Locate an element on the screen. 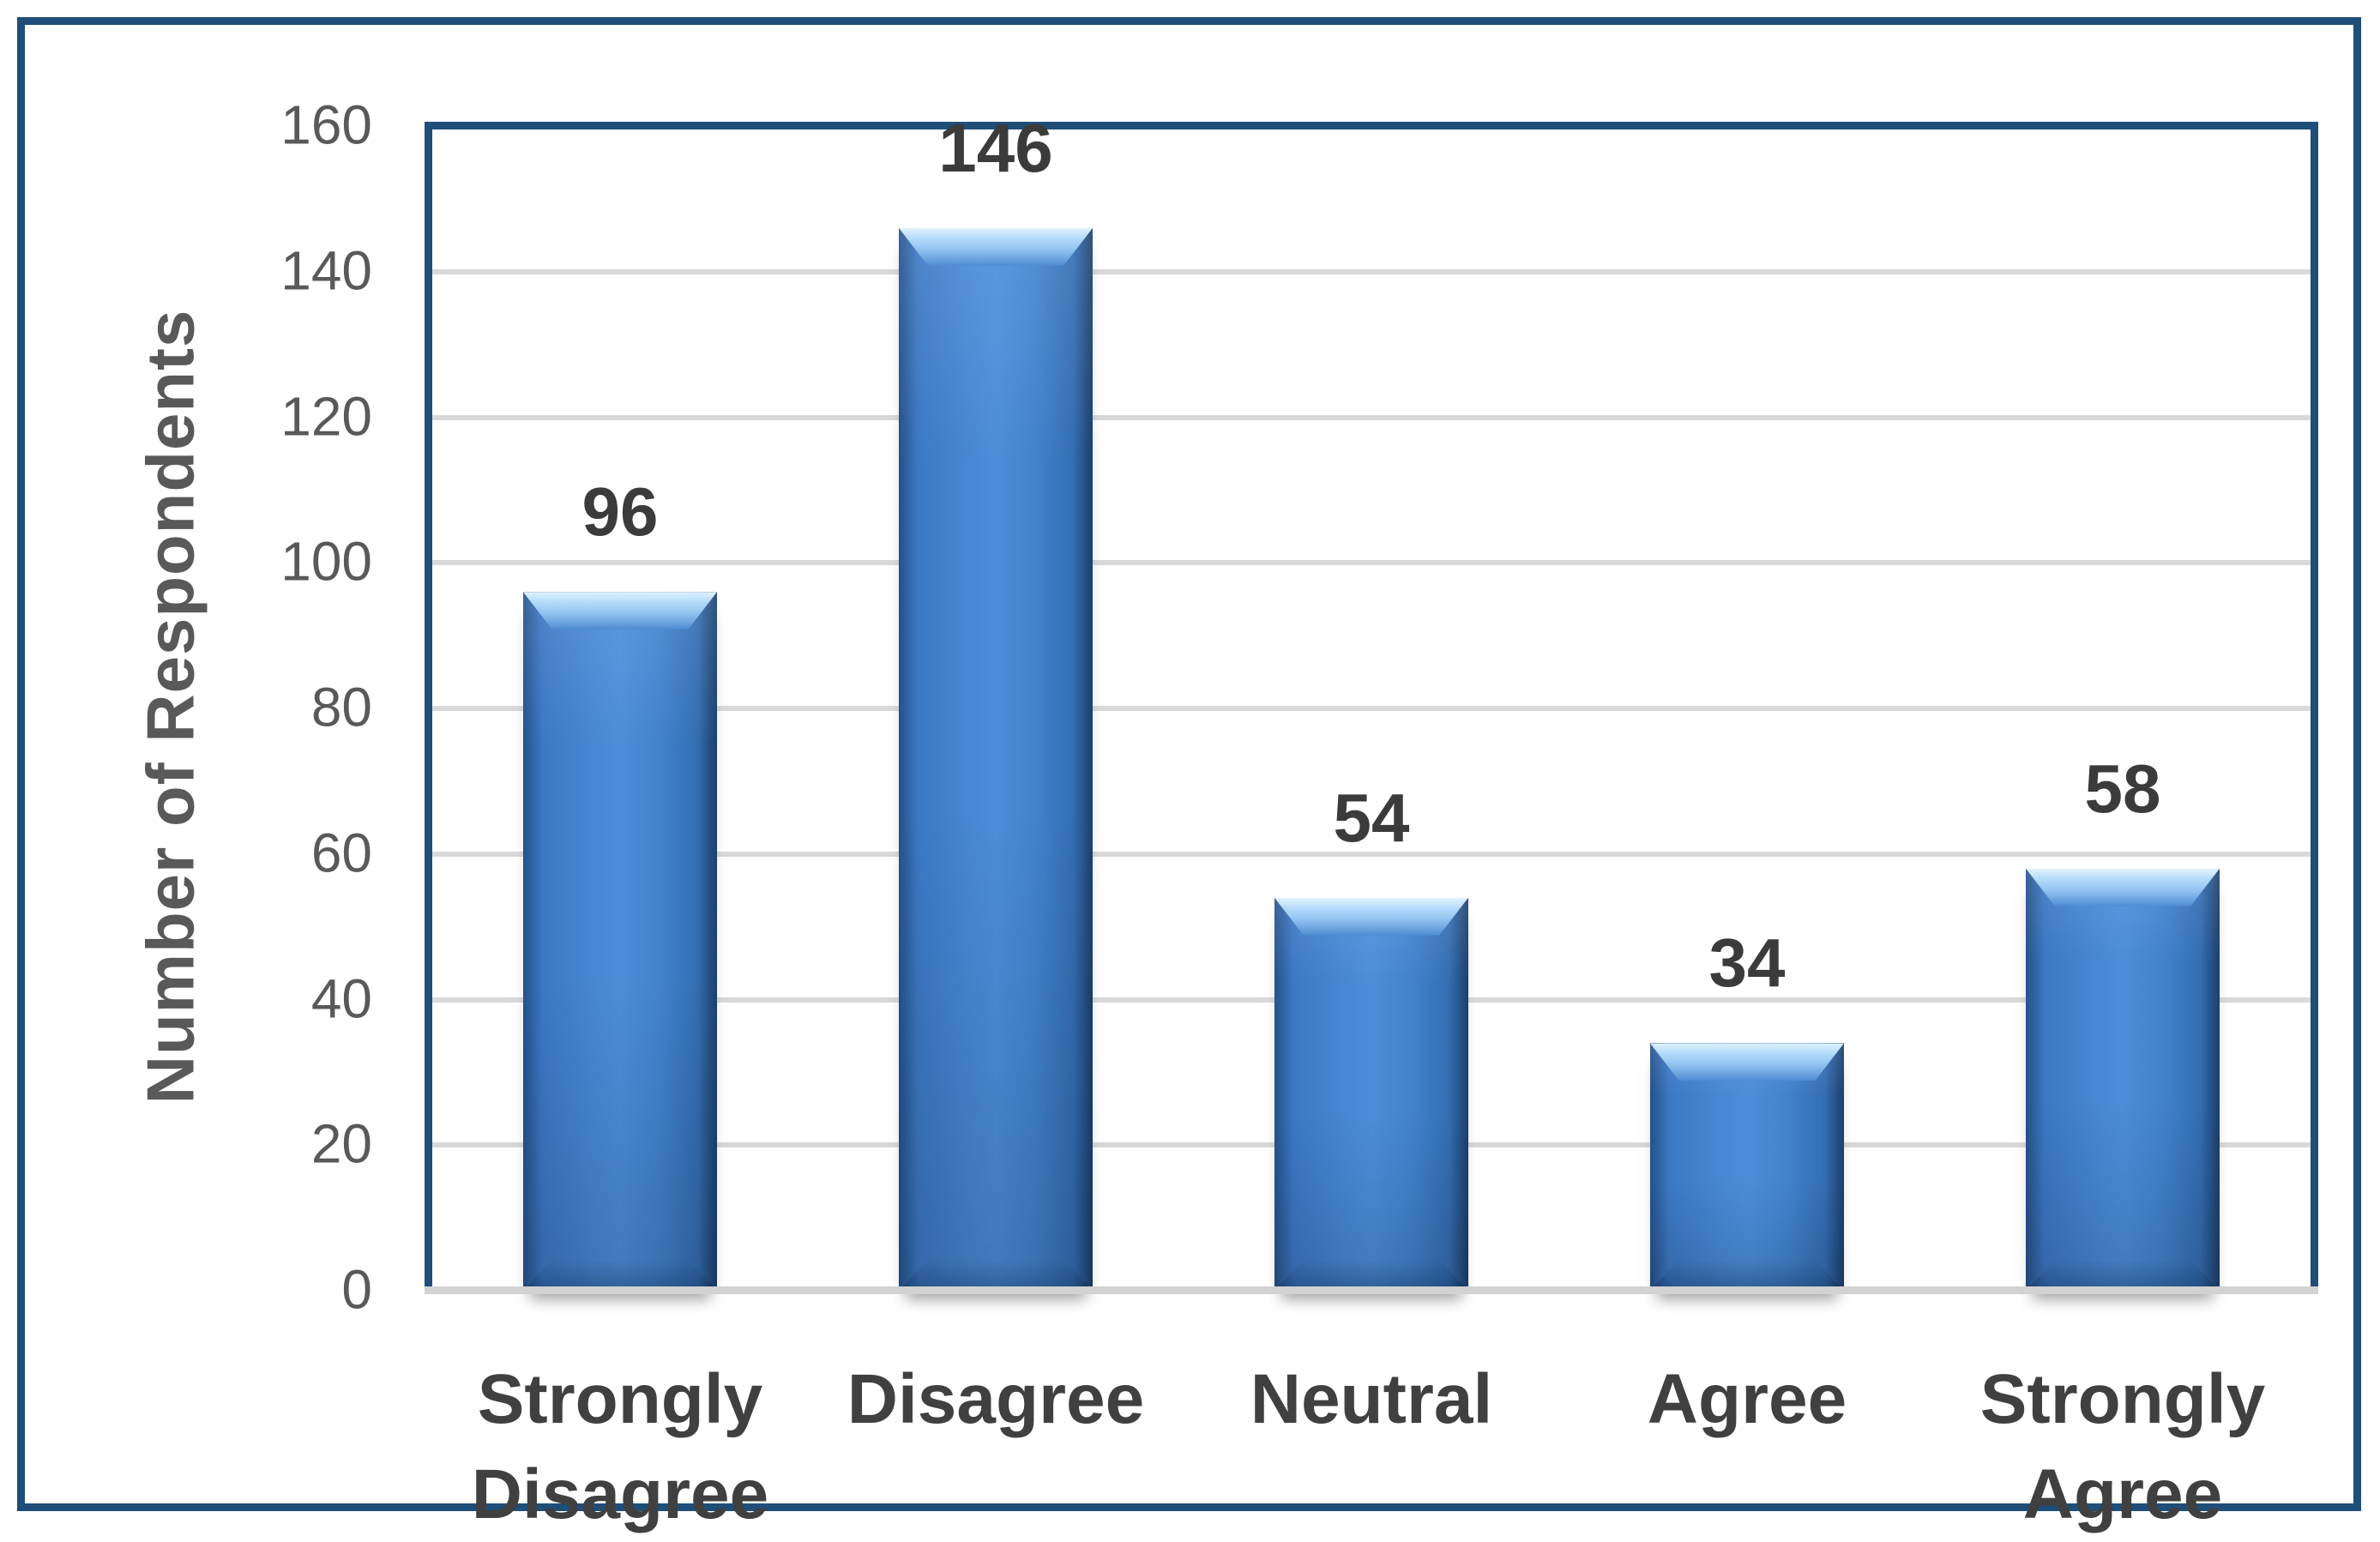 The height and width of the screenshot is (1542, 2380). category-label-strongly-disagree: Strongly Disagree is located at coordinates (620, 1446).